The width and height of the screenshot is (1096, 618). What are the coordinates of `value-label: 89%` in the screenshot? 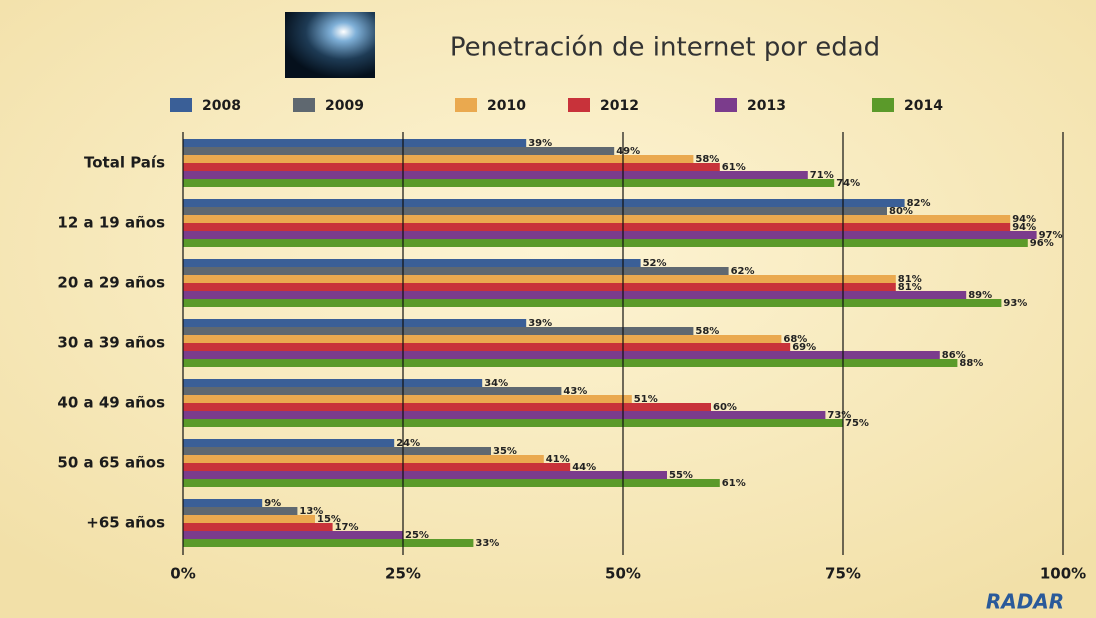 It's located at (980, 295).